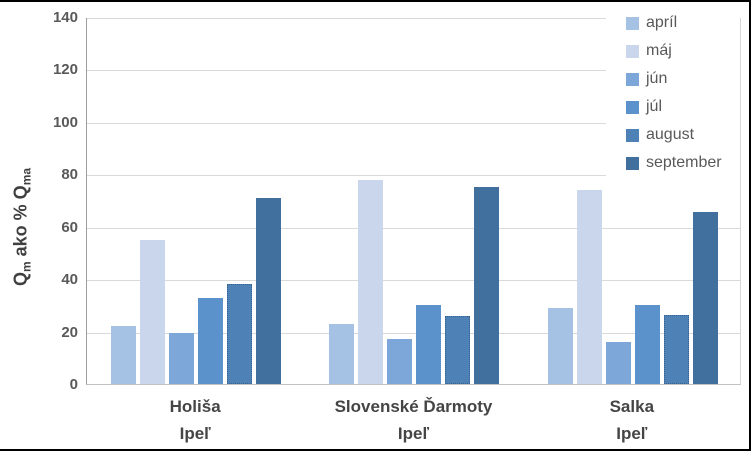  What do you see at coordinates (73, 384) in the screenshot?
I see `y-tick-label-0: 0` at bounding box center [73, 384].